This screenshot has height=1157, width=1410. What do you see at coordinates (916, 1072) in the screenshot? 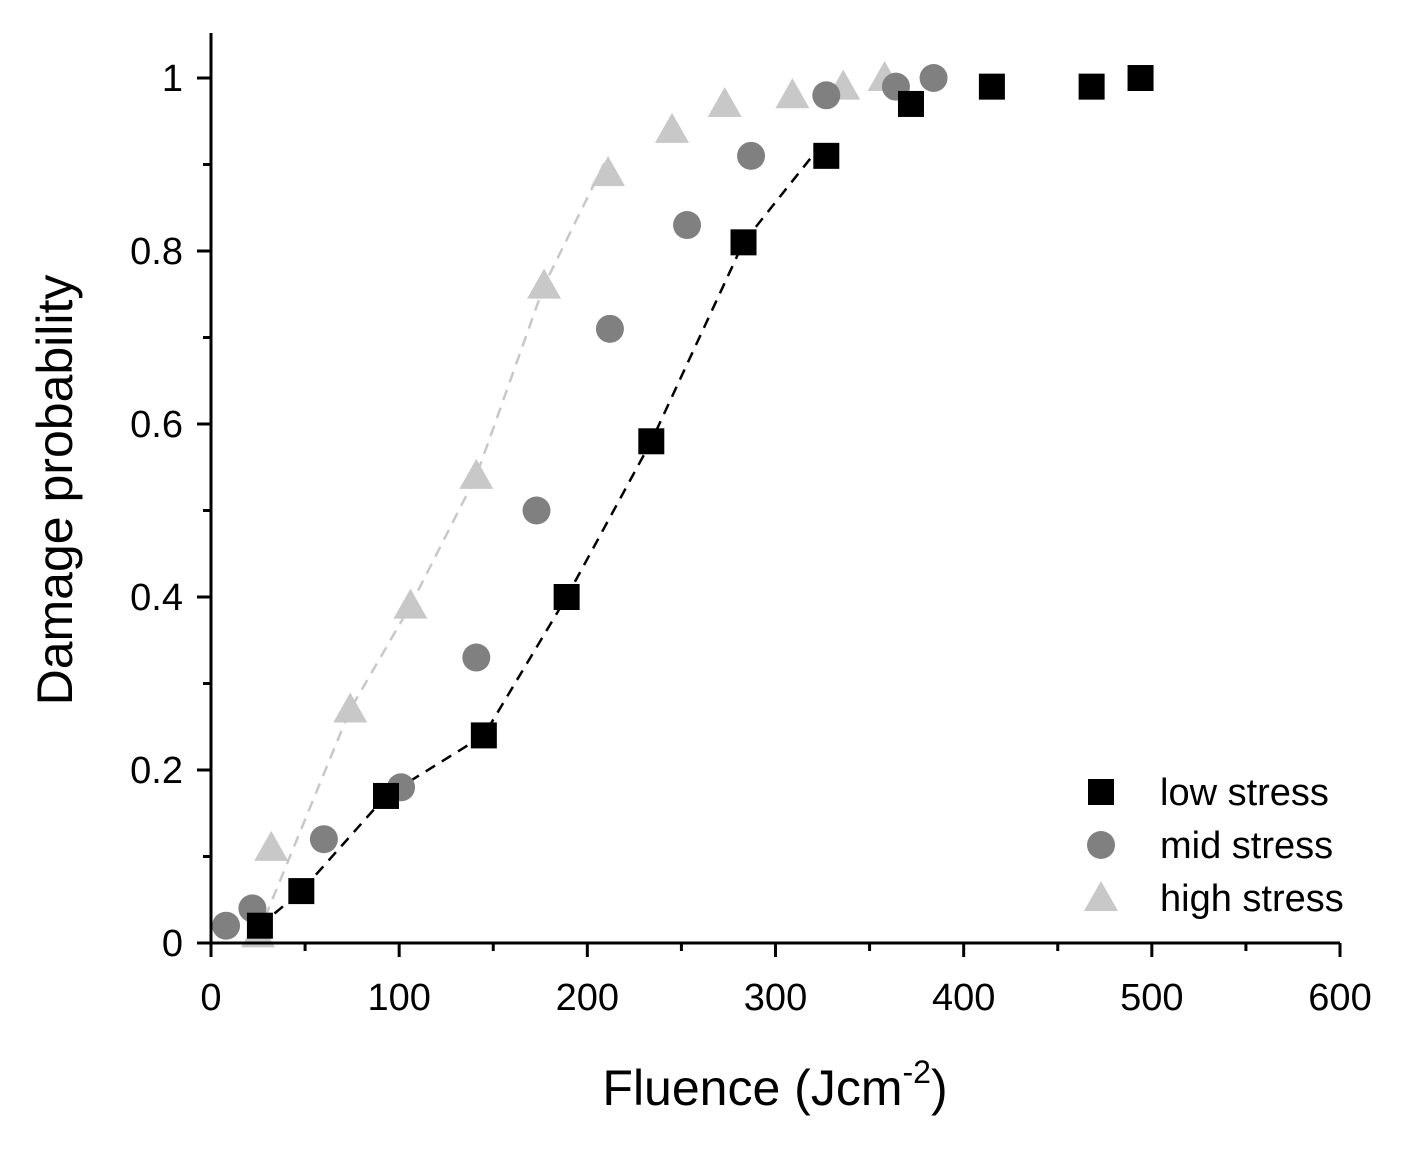
I see `x-axis-title-superscript: -2` at bounding box center [916, 1072].